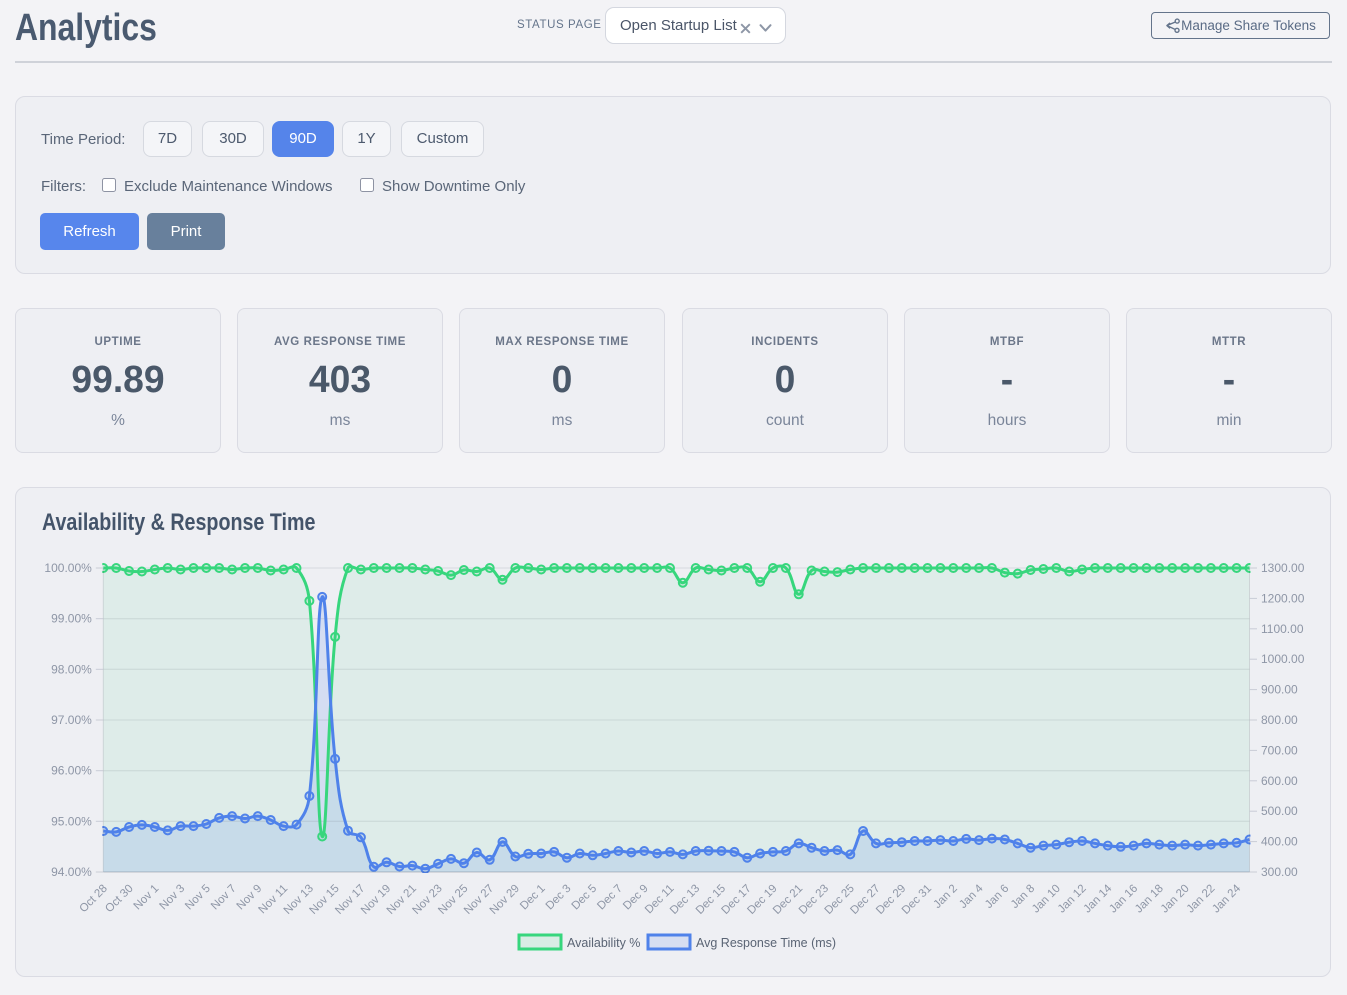 The width and height of the screenshot is (1347, 995). Describe the element at coordinates (71, 669) in the screenshot. I see `svg-text: 98.00%` at that location.